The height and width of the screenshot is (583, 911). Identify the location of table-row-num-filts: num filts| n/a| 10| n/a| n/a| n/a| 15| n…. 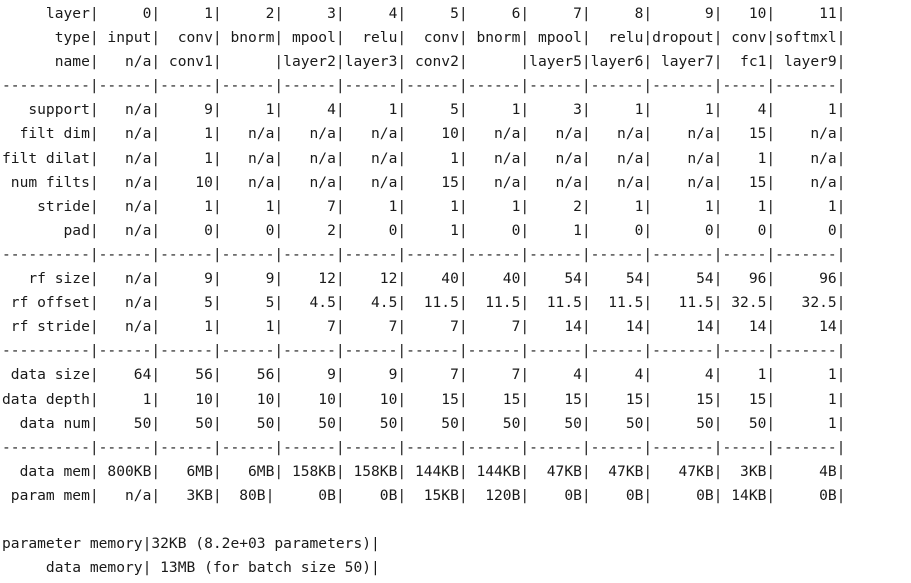
(424, 182).